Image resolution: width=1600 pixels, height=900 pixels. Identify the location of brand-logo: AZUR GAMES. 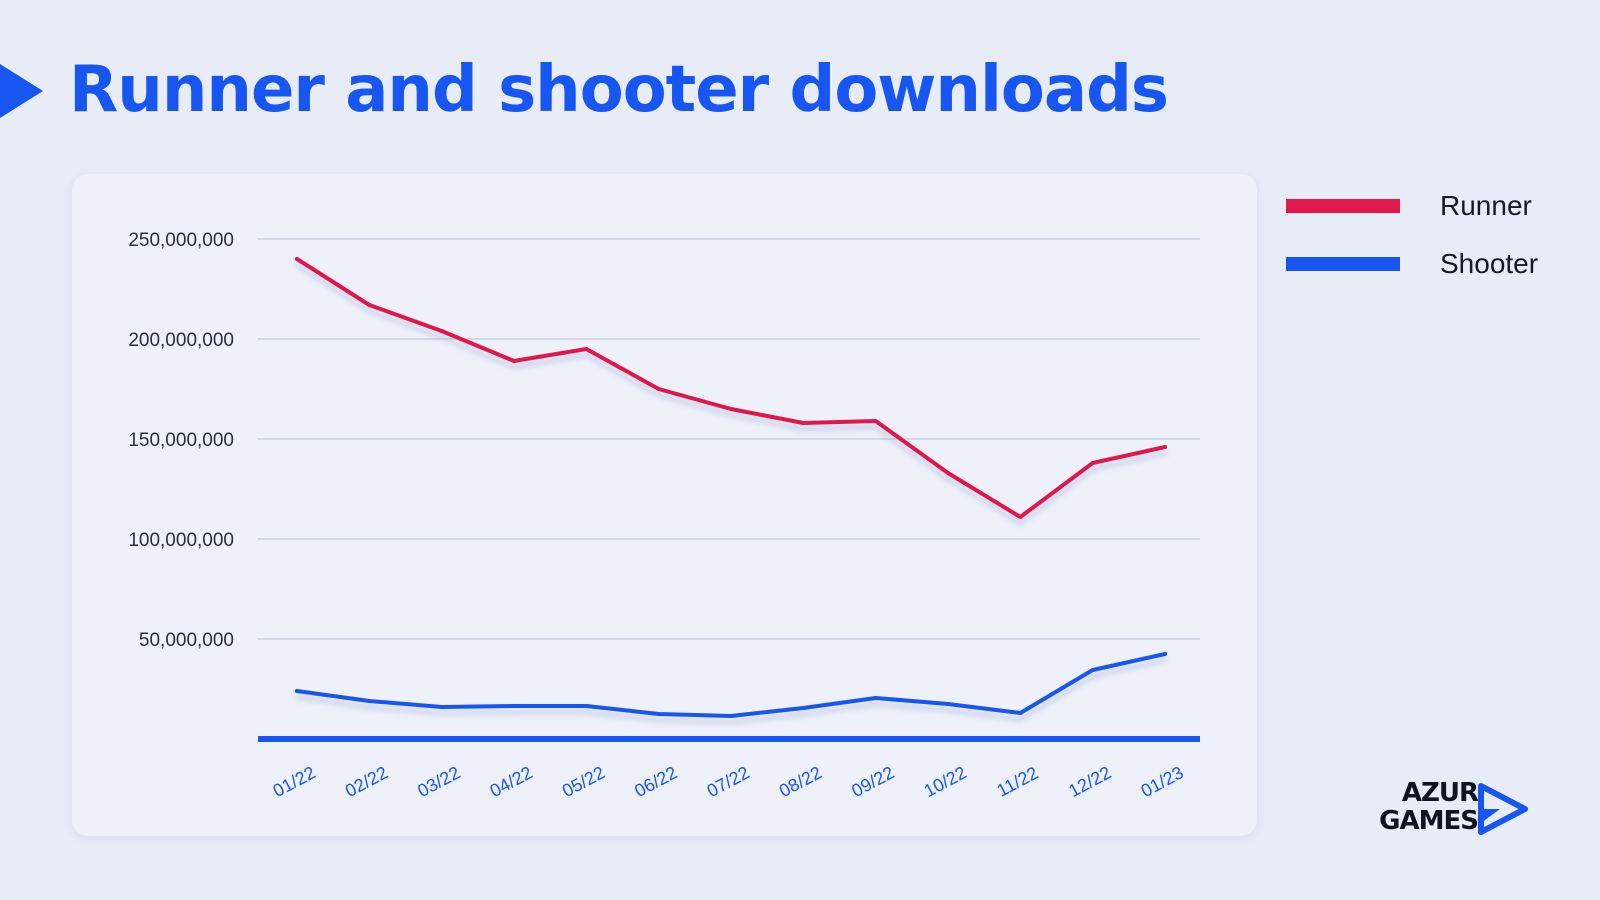
(1453, 809).